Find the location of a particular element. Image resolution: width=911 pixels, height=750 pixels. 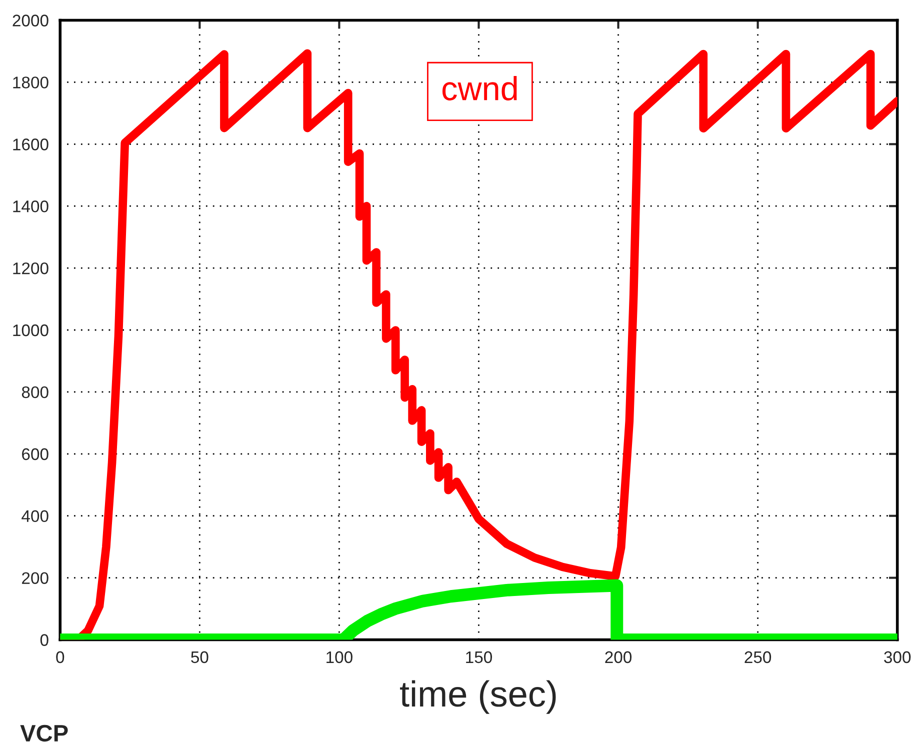

text: cwnd is located at coordinates (479, 88).